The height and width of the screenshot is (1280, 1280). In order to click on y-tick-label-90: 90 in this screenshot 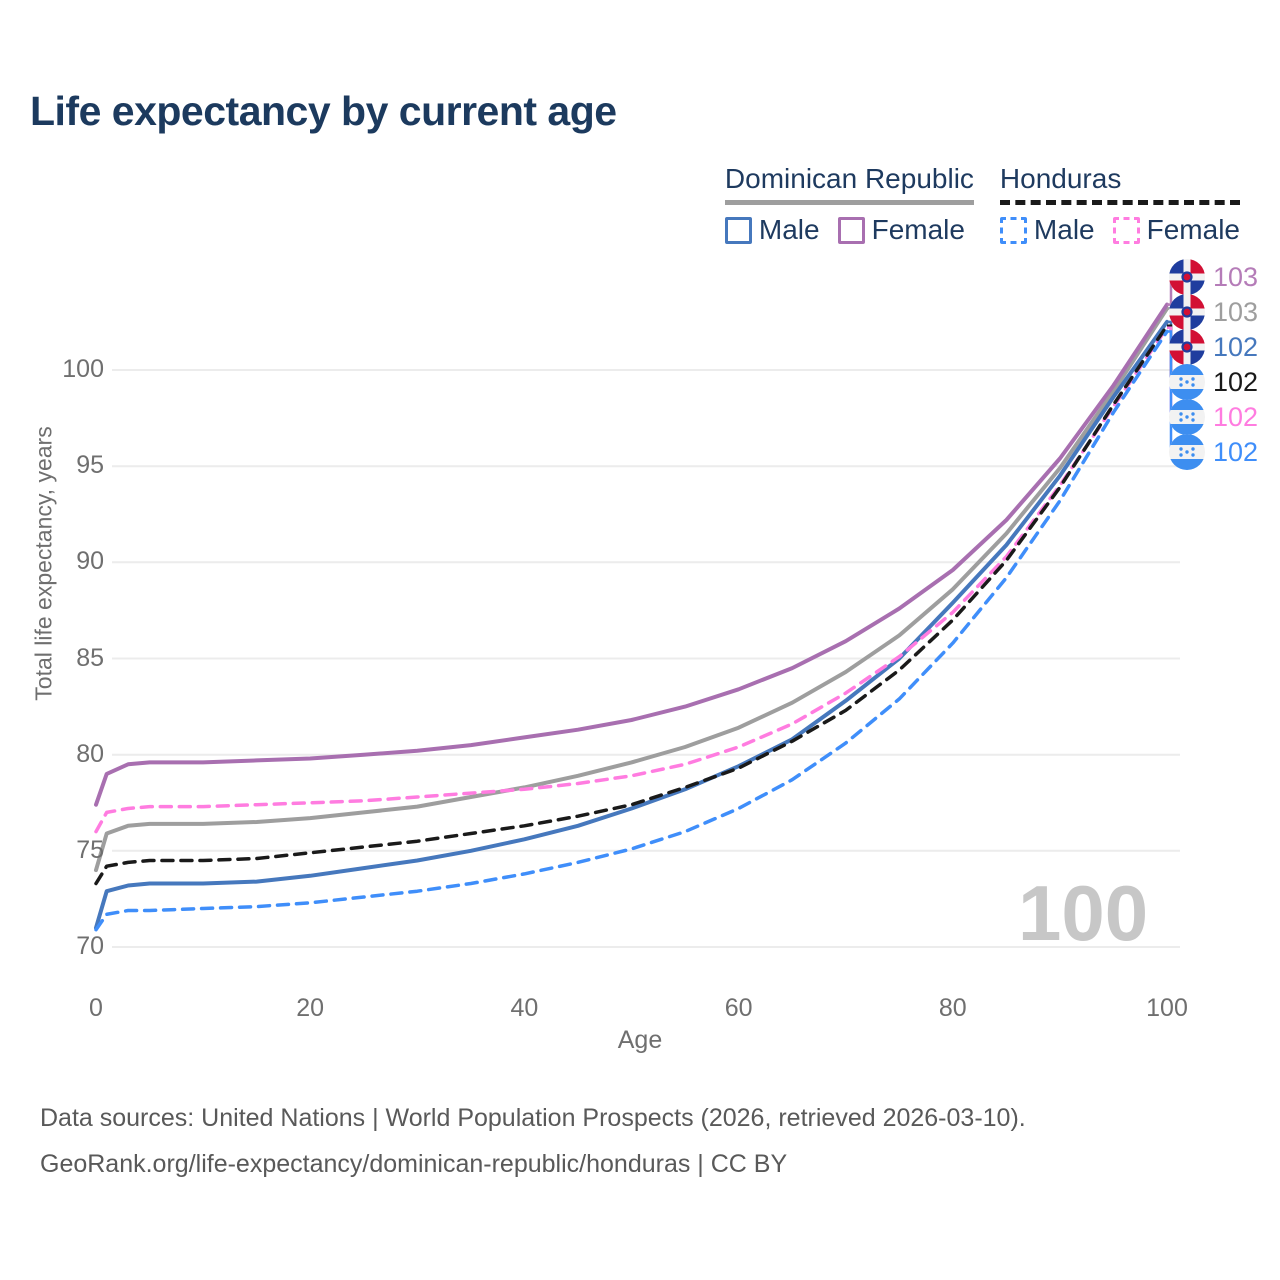, I will do `click(90, 561)`.